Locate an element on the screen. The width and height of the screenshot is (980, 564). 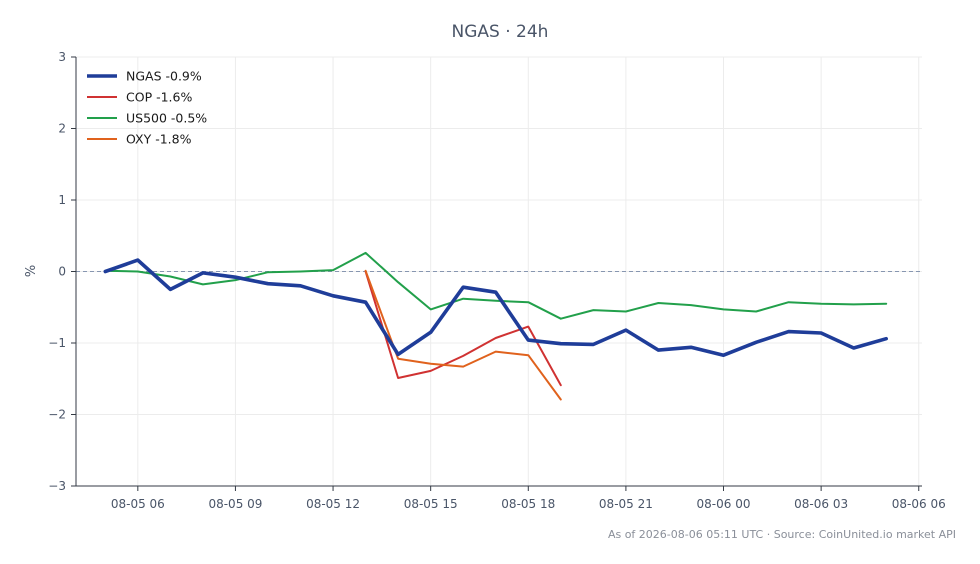
legend-item-cop: COP -1.6% is located at coordinates (139, 97).